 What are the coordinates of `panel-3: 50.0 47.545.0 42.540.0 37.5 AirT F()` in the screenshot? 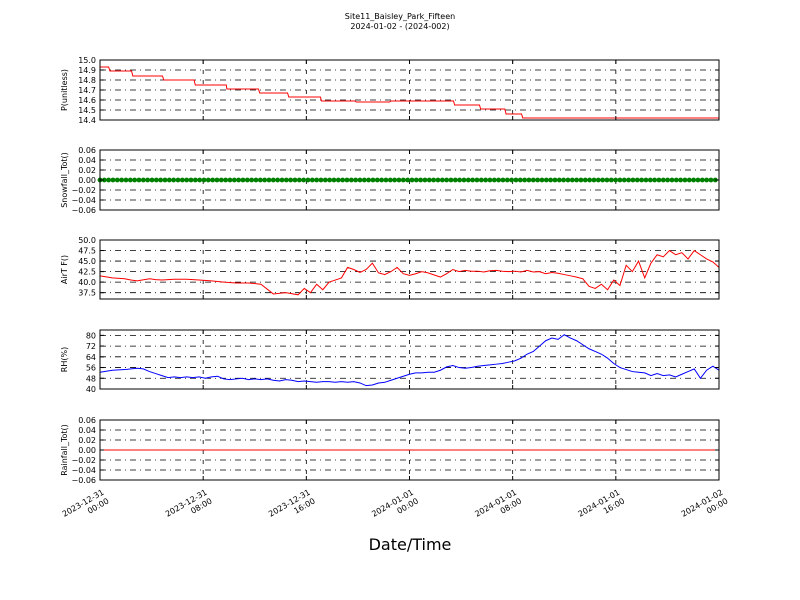 It's located at (390, 268).